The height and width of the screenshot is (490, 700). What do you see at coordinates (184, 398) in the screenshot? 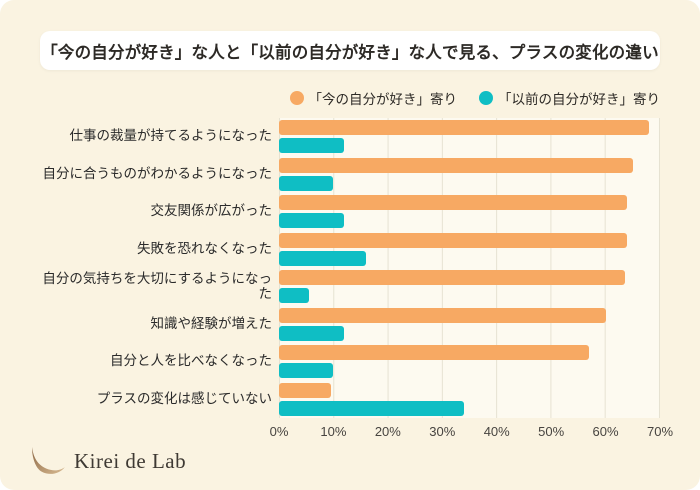
I see `category-label: プラスの変化は感じていない` at bounding box center [184, 398].